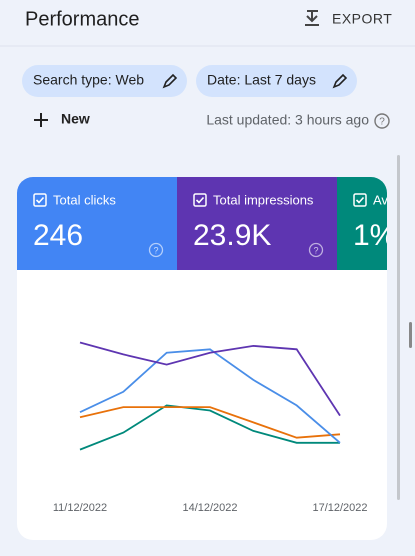  What do you see at coordinates (84, 199) in the screenshot?
I see `metric-label: Total clicks` at bounding box center [84, 199].